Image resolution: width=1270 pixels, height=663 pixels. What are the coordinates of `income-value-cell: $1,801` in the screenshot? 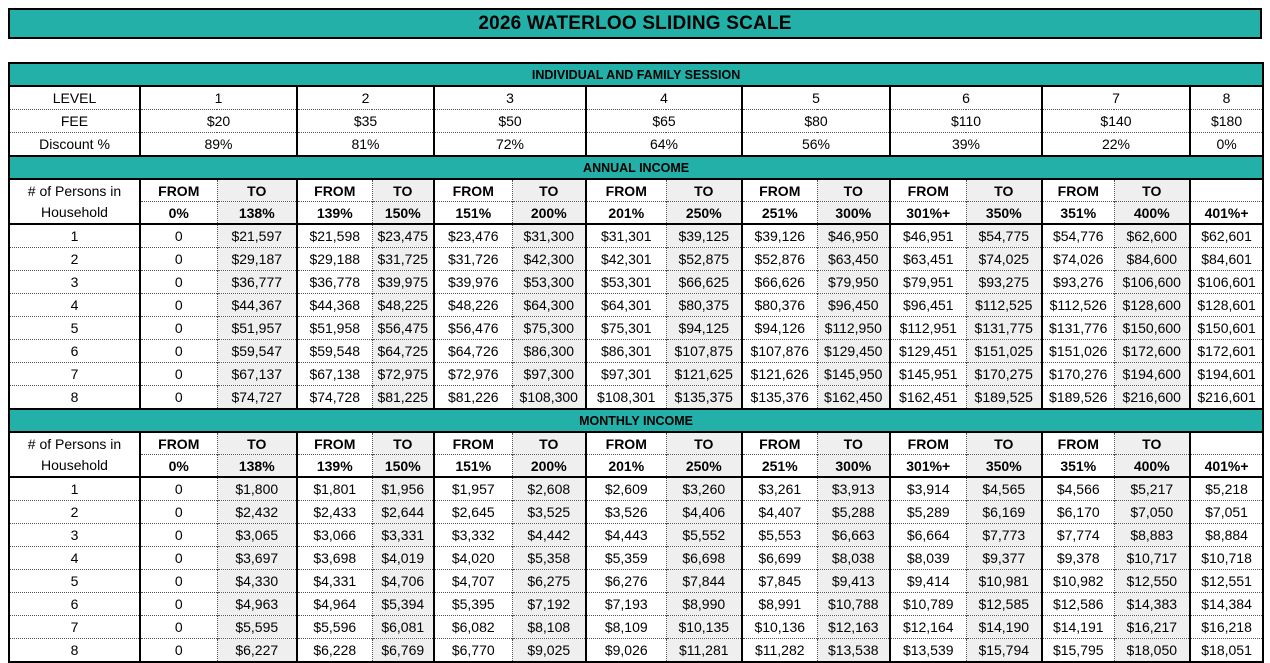 It's located at (334, 488).